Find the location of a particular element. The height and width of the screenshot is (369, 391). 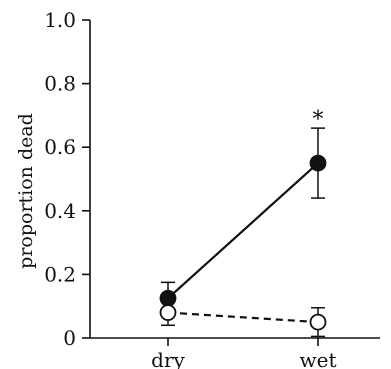

series-1-line is located at coordinates (243, 317).